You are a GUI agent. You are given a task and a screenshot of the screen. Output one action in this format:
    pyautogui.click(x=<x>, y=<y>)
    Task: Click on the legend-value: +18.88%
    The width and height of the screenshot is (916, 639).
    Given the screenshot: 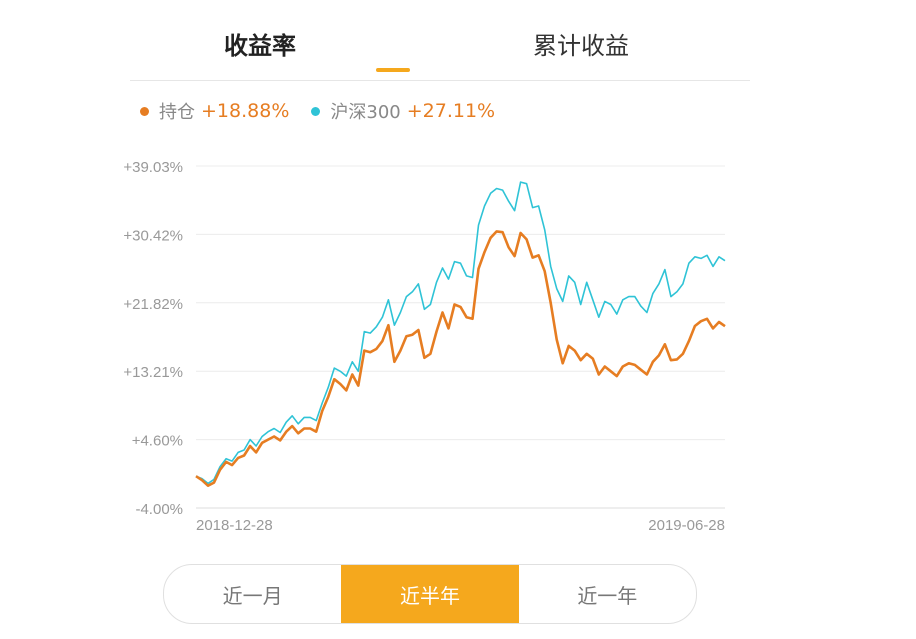 What is the action you would take?
    pyautogui.click(x=245, y=111)
    